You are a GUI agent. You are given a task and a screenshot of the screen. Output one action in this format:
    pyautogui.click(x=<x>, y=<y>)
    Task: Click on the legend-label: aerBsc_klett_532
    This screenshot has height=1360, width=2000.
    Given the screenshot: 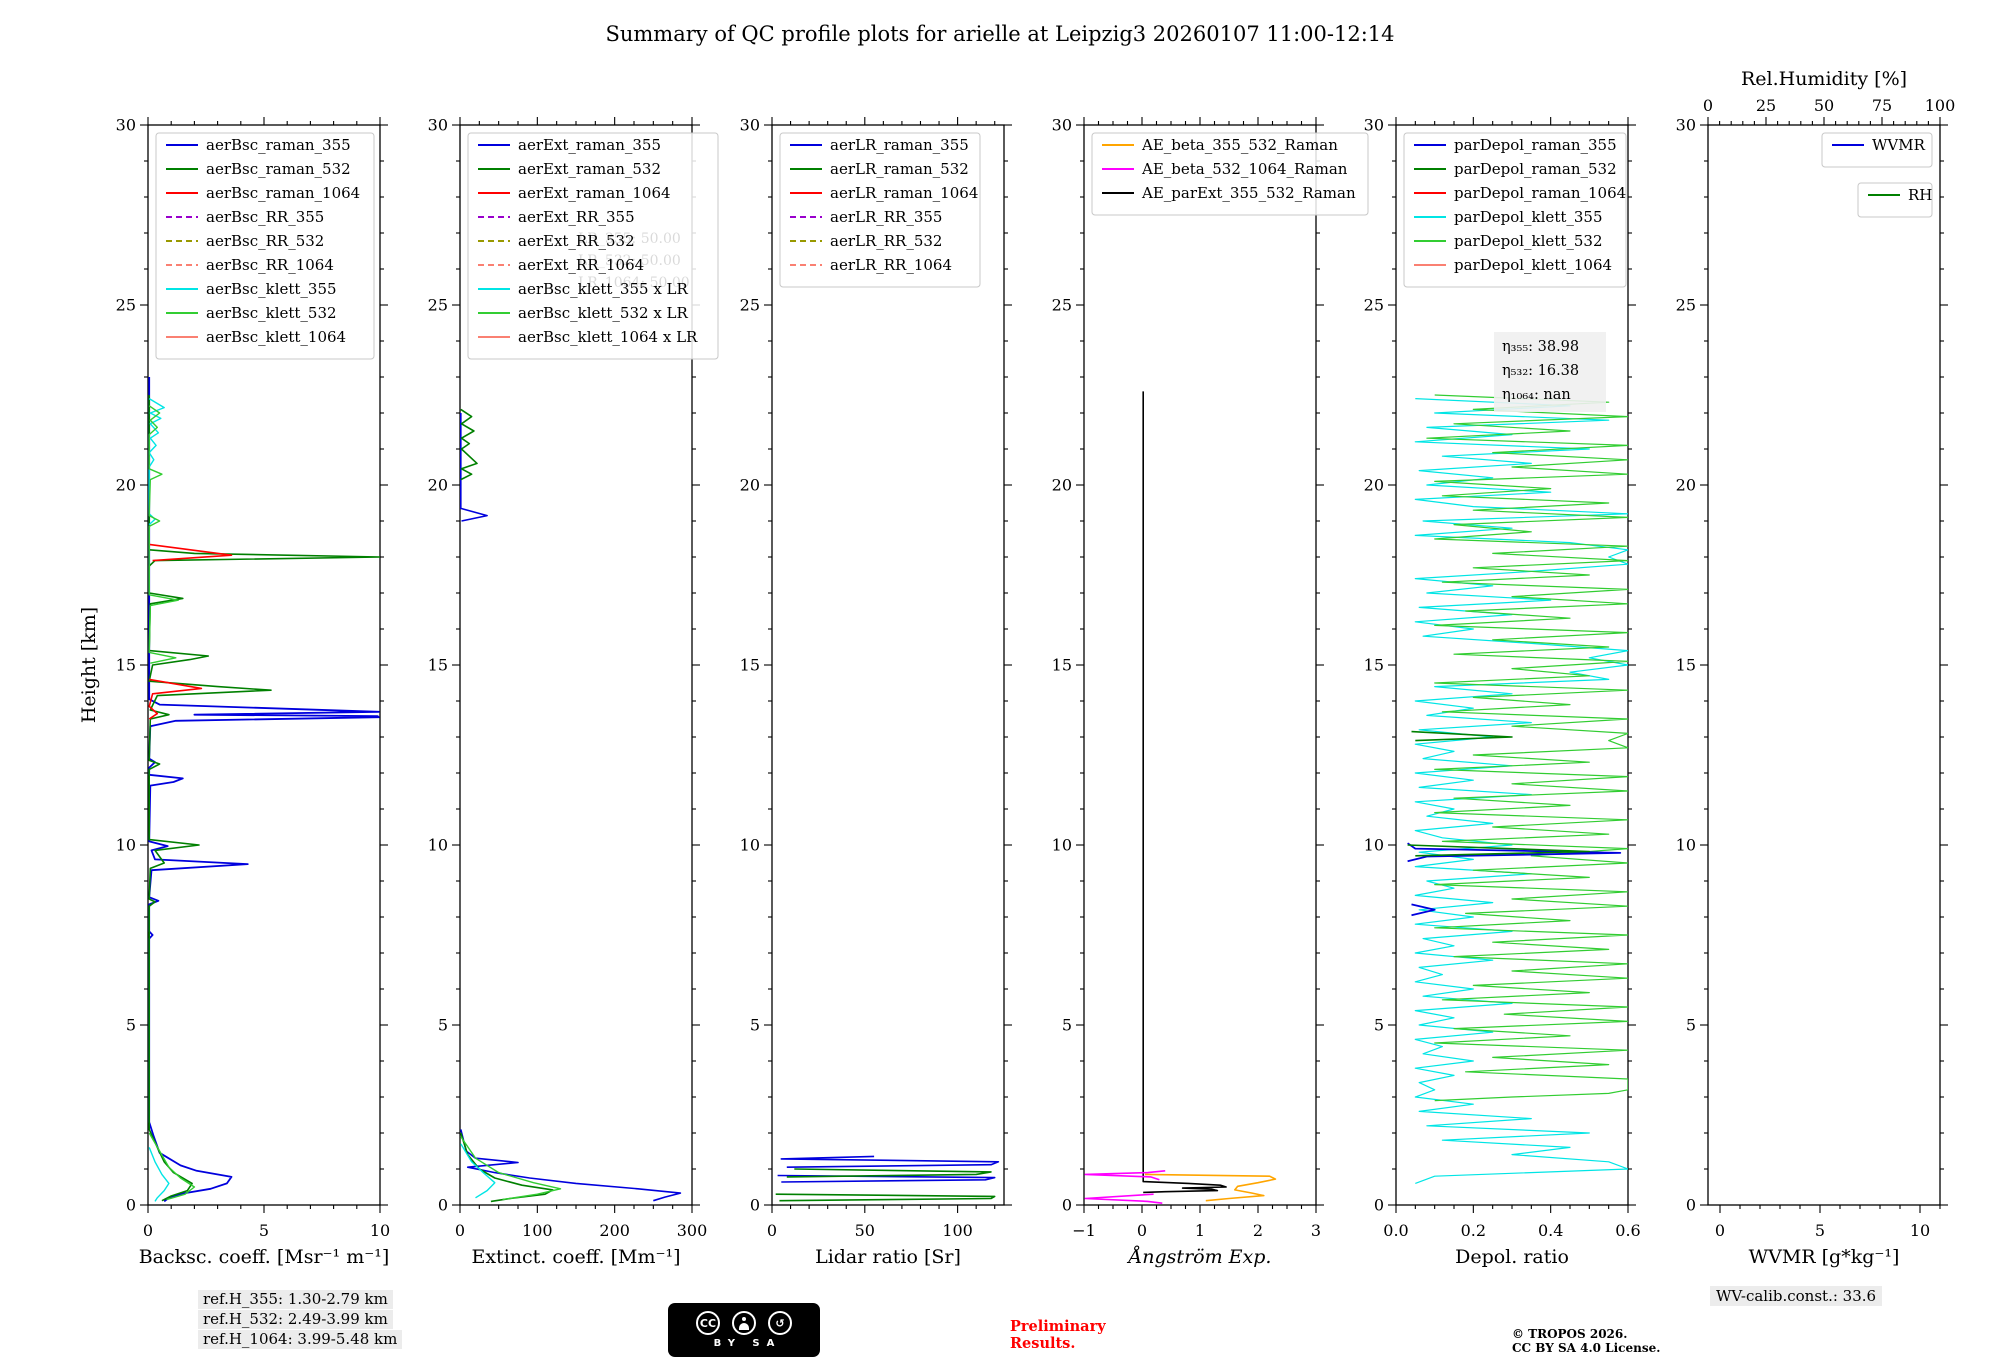 What is the action you would take?
    pyautogui.click(x=271, y=313)
    